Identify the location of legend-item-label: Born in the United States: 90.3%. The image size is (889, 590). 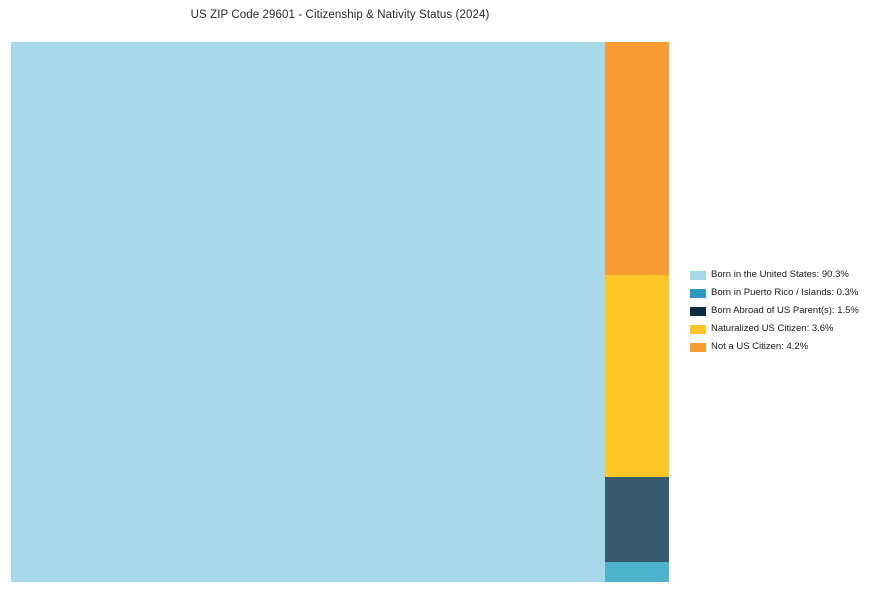
(780, 275).